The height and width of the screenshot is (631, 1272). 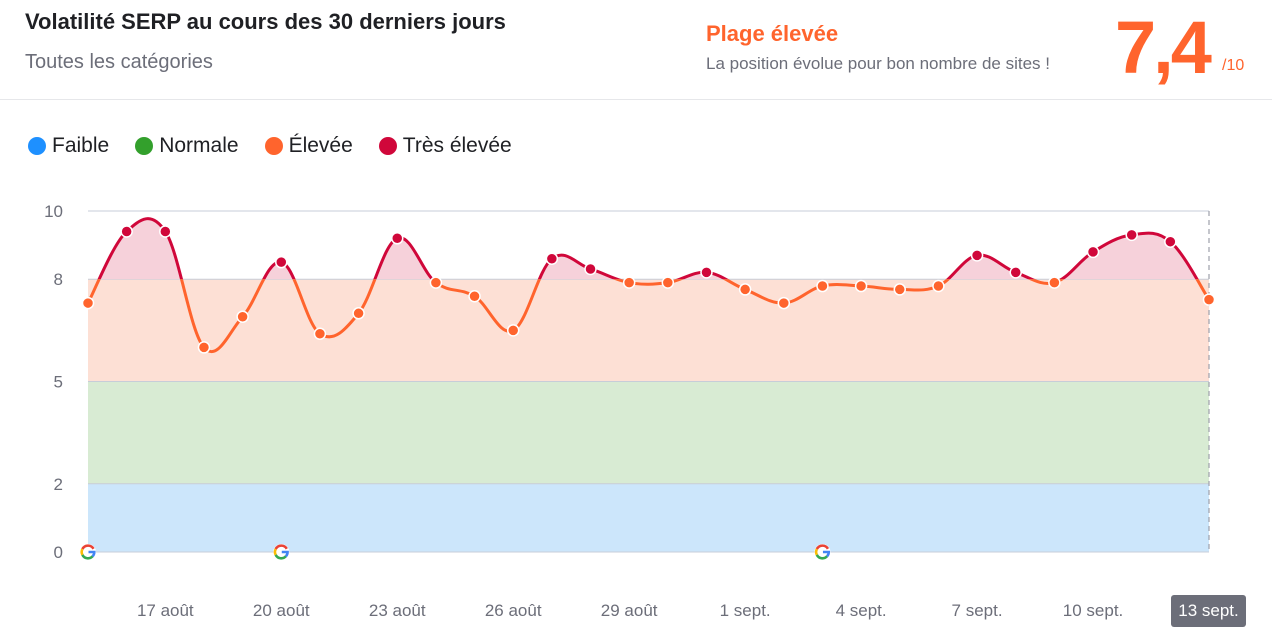 I want to click on x-tick-label: 1 sept., so click(x=745, y=610).